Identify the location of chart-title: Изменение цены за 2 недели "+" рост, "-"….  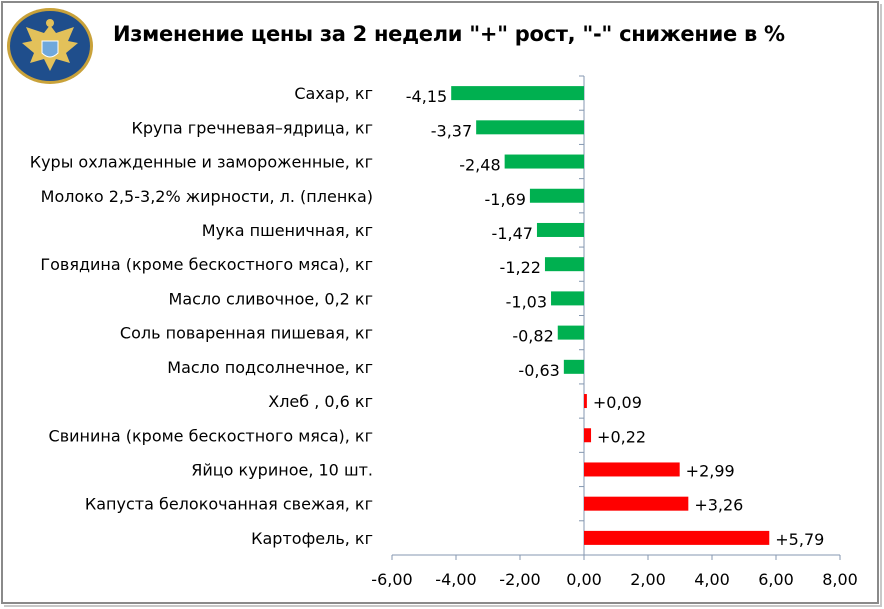
(449, 34).